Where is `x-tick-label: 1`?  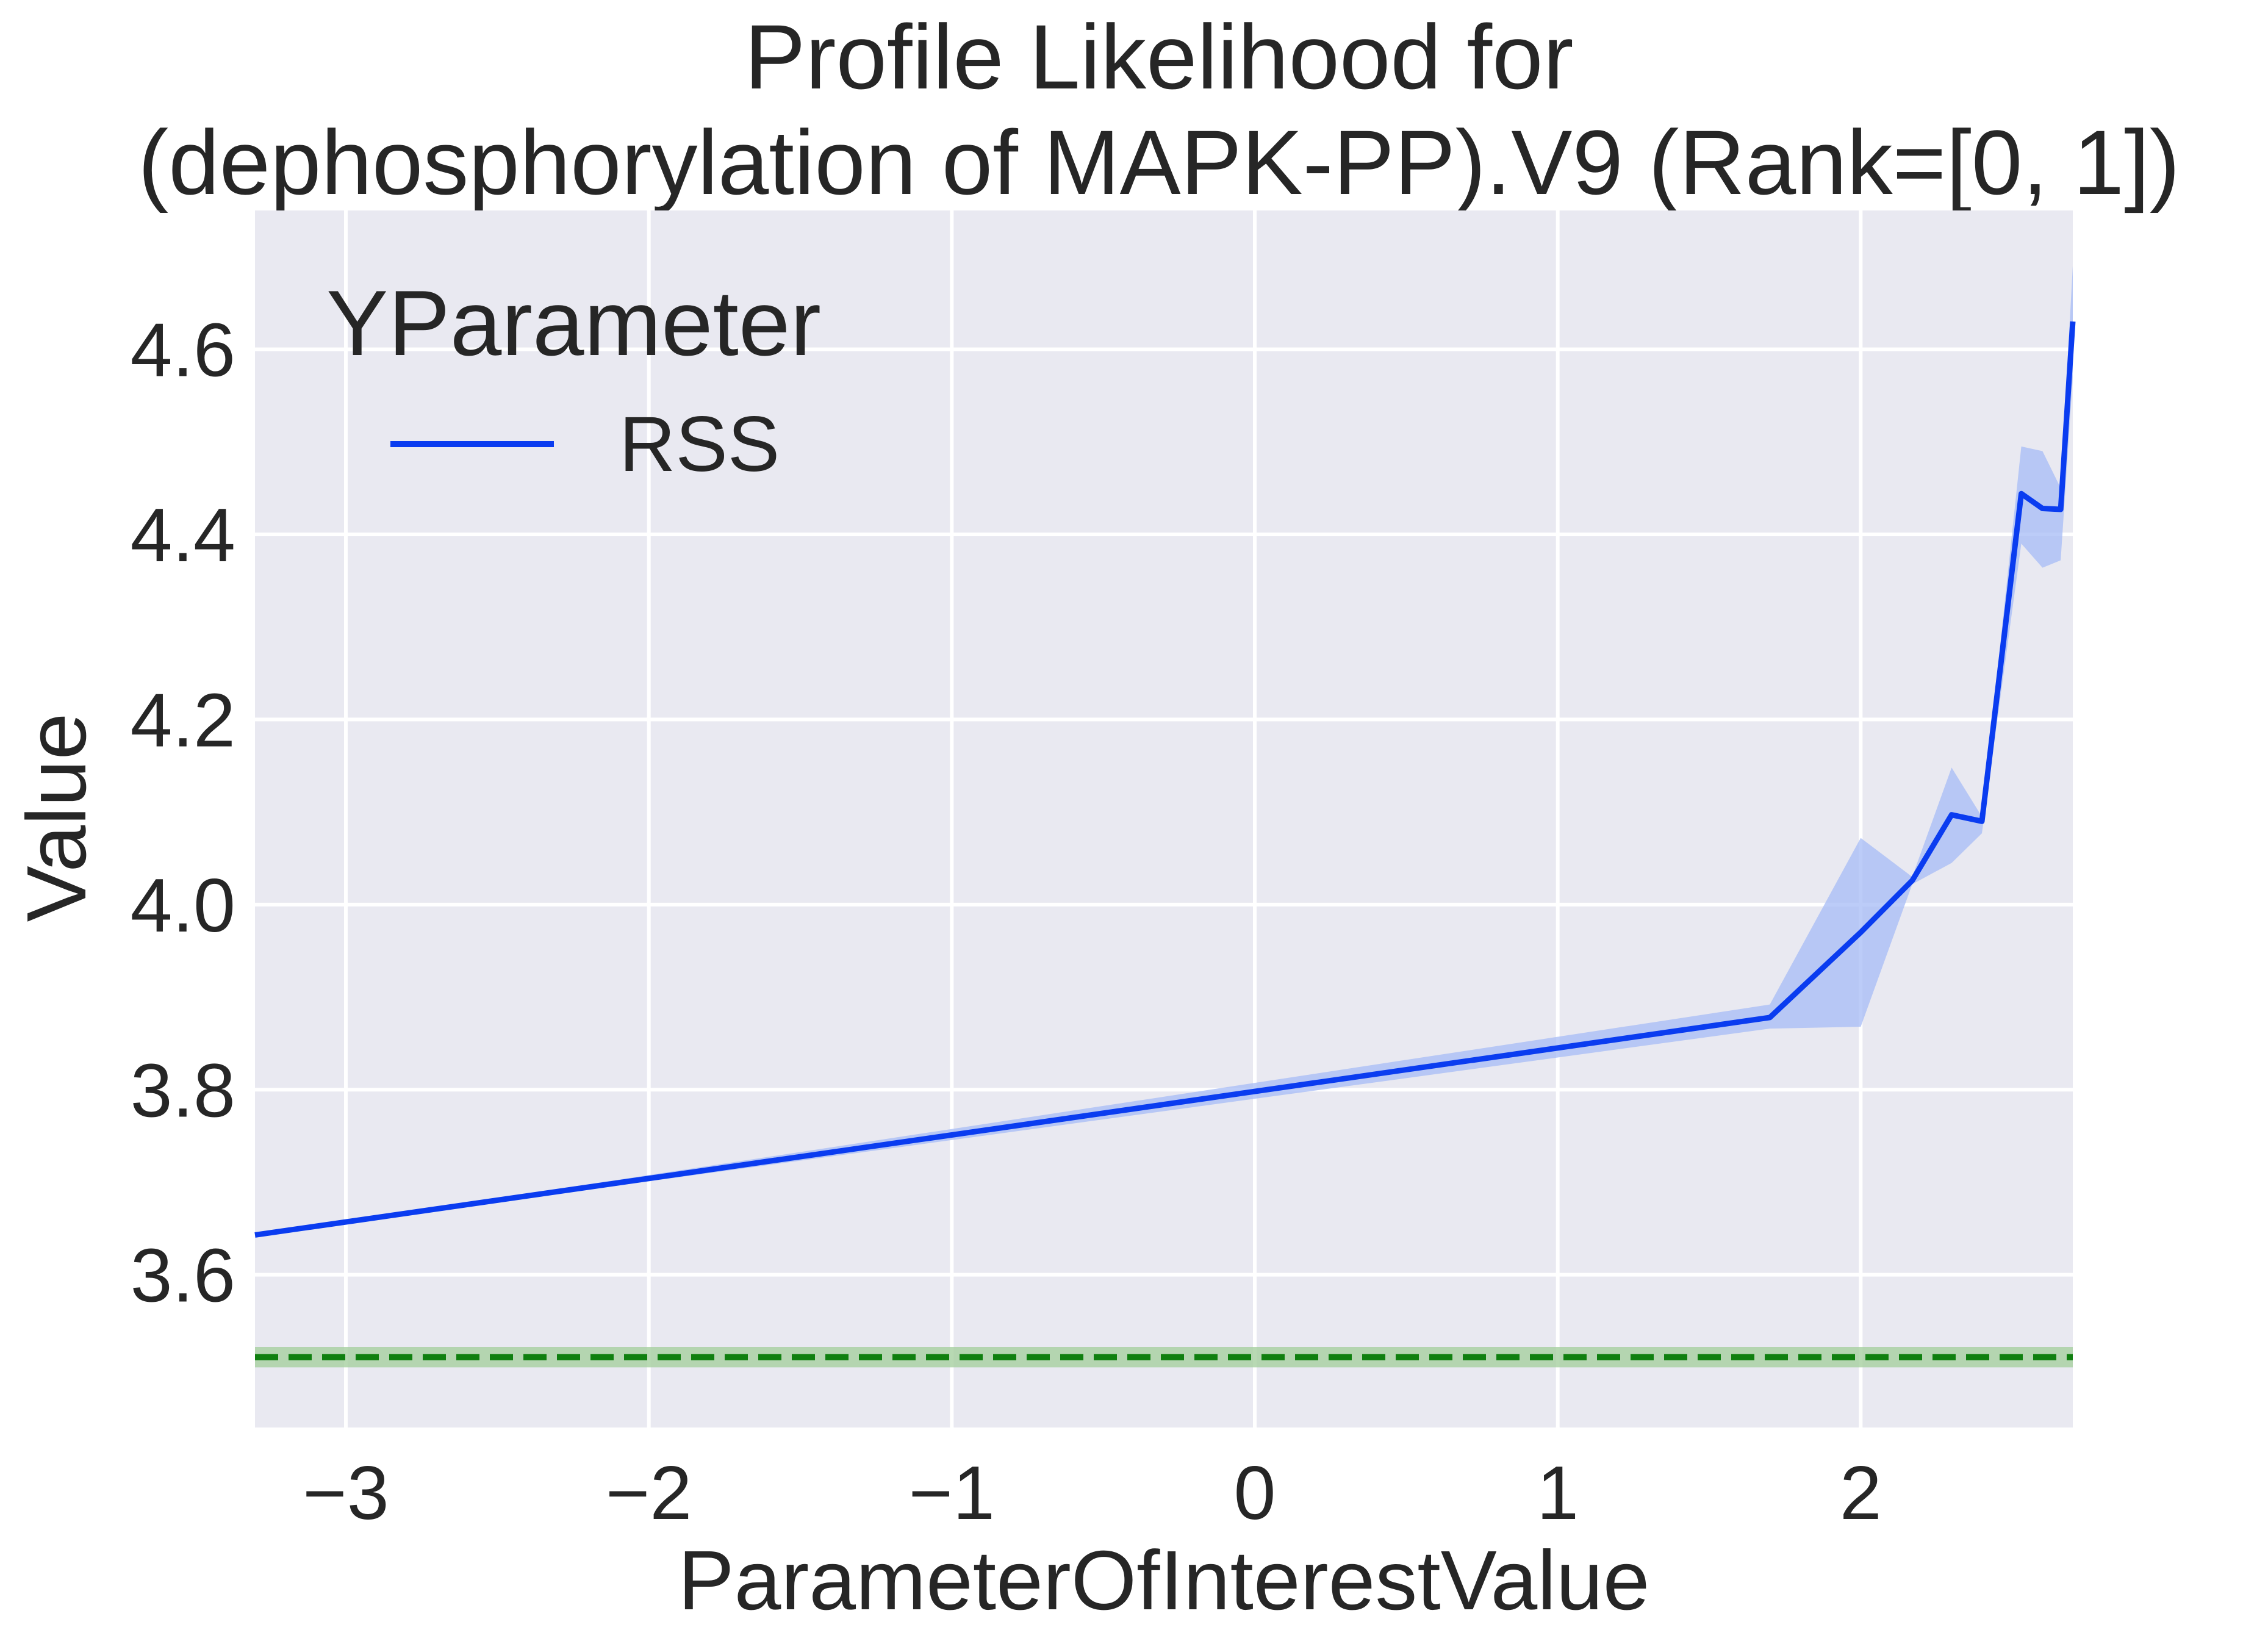 x-tick-label: 1 is located at coordinates (1558, 1493).